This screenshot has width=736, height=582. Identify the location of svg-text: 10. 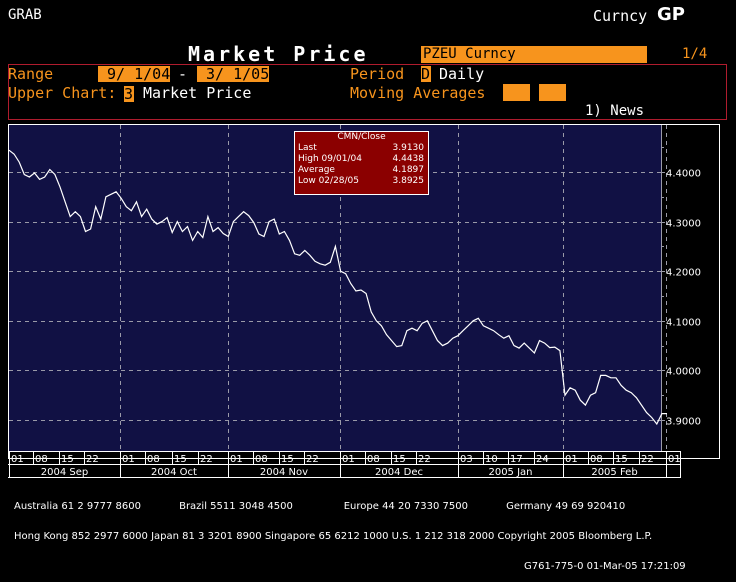
(491, 459).